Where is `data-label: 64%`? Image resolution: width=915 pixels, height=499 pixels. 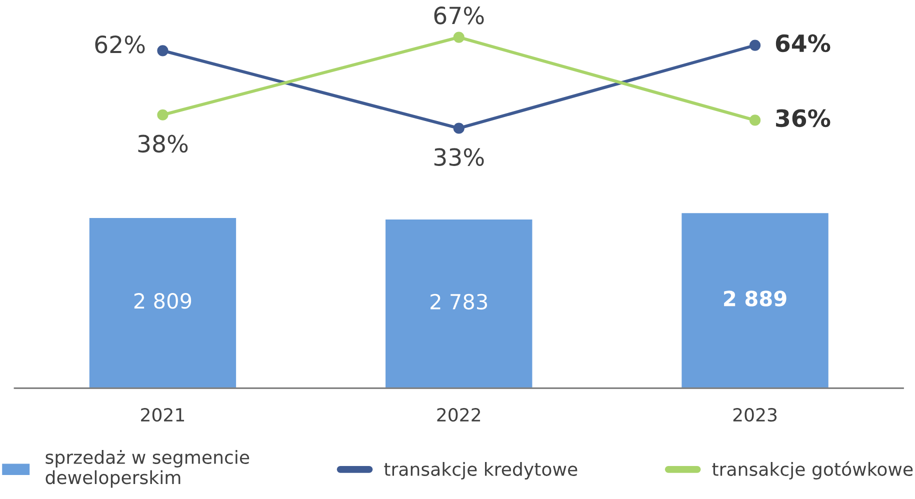 data-label: 64% is located at coordinates (803, 43).